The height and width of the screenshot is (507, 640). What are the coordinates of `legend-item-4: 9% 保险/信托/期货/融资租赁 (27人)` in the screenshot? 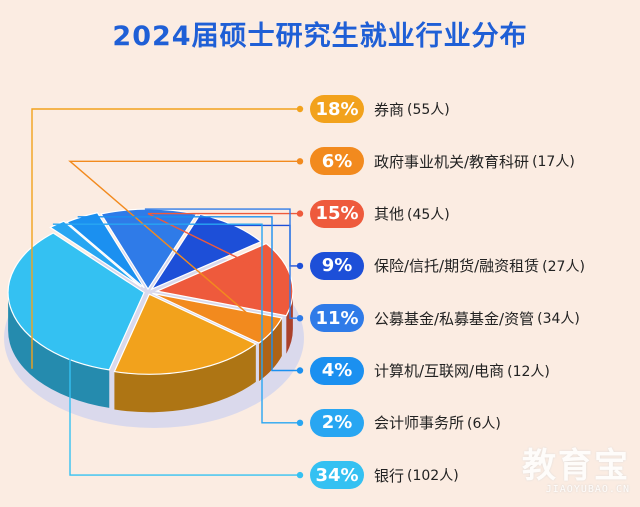 It's located at (447, 266).